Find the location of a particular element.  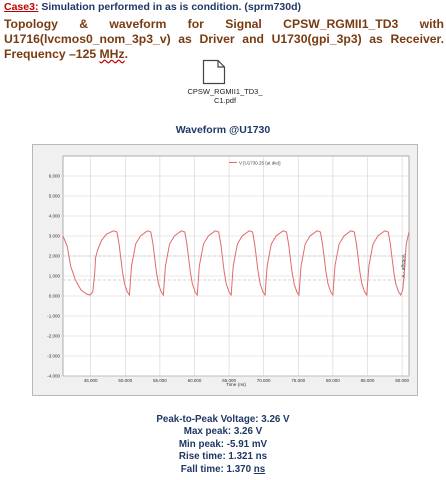

y-tick-label: 3.000 is located at coordinates (55, 236).